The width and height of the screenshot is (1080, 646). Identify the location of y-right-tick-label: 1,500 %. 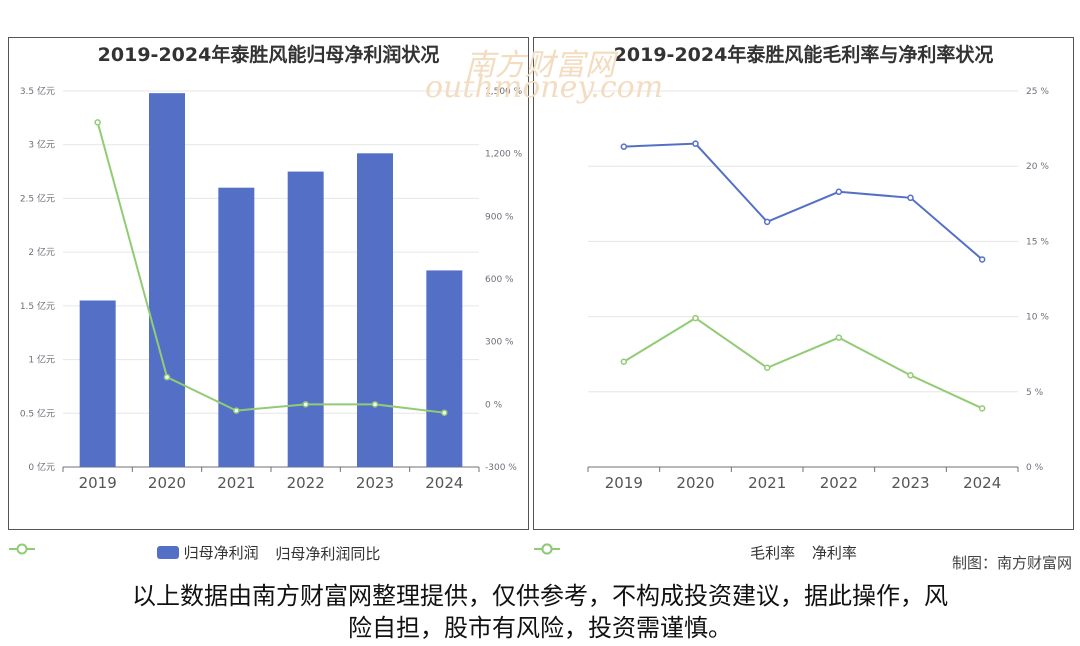
(504, 92).